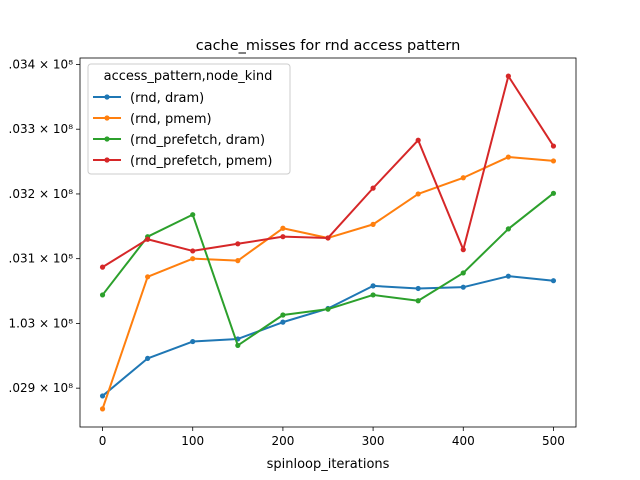 This screenshot has height=480, width=640. Describe the element at coordinates (167, 98) in the screenshot. I see `legend-entry-label: (rnd, dram)` at that location.